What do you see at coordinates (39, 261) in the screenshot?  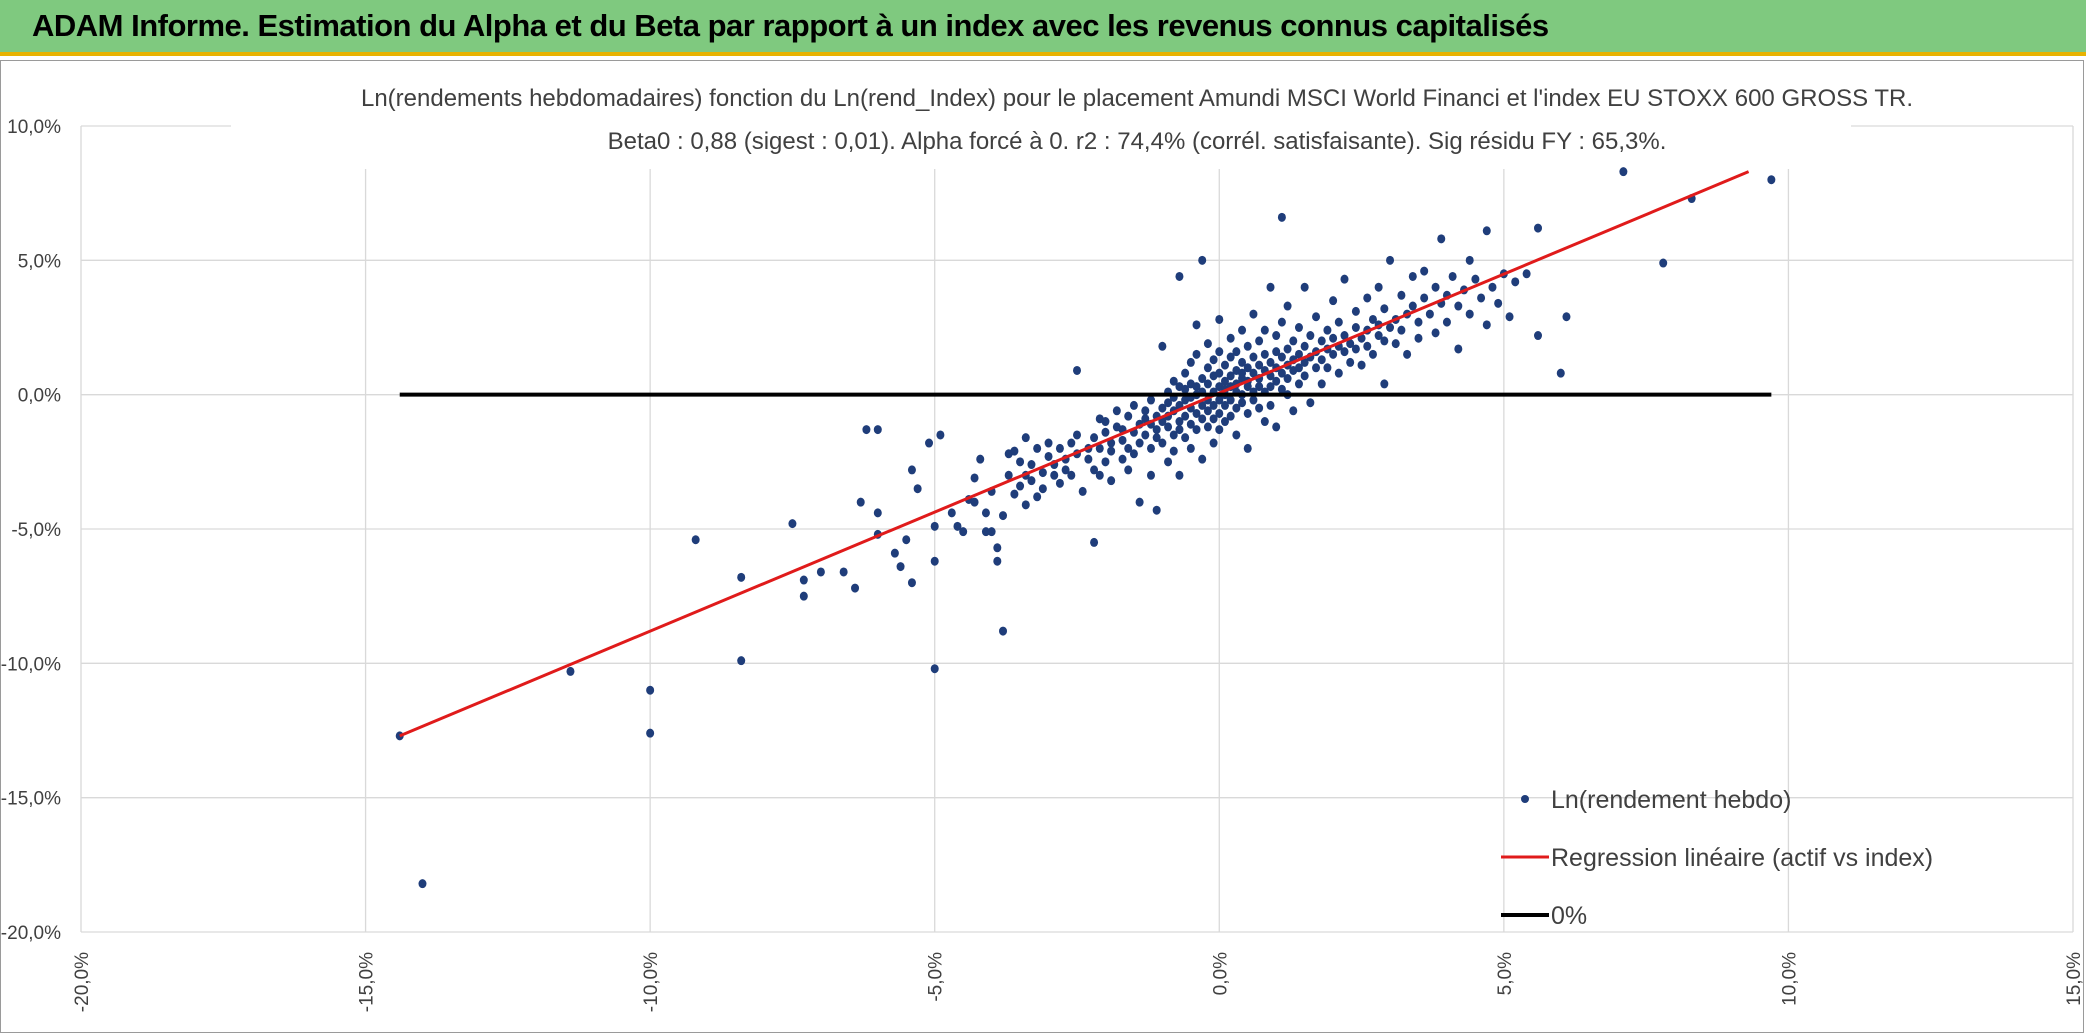 I see `y-tick-label: 5,0%` at bounding box center [39, 261].